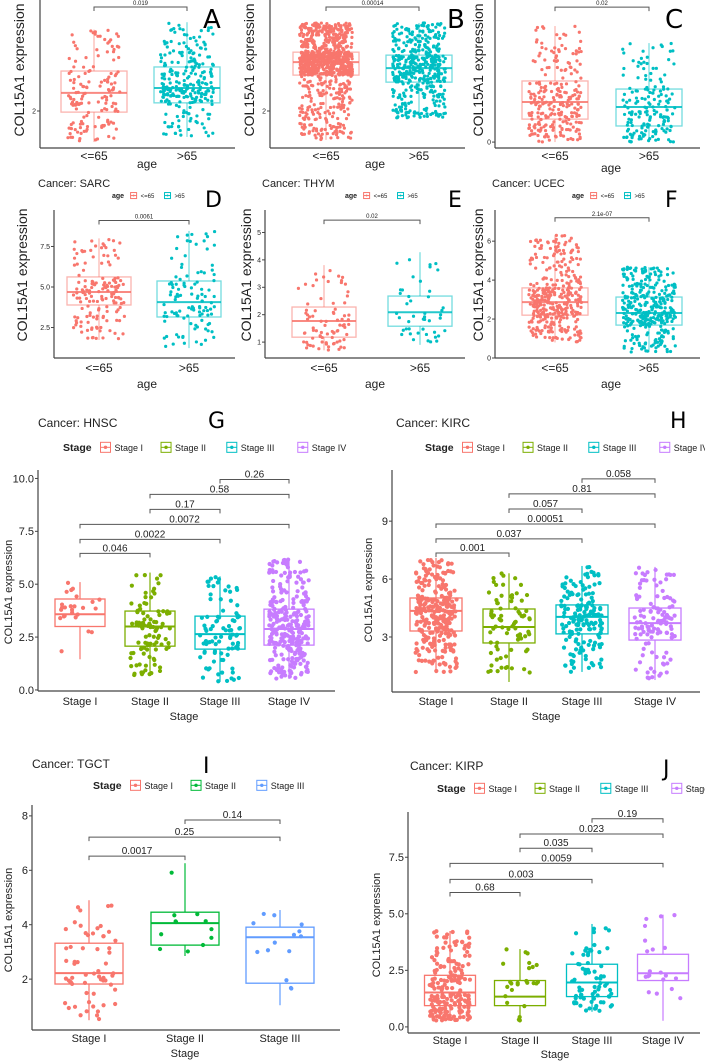 The width and height of the screenshot is (705, 1061). I want to click on box, so click(324, 322).